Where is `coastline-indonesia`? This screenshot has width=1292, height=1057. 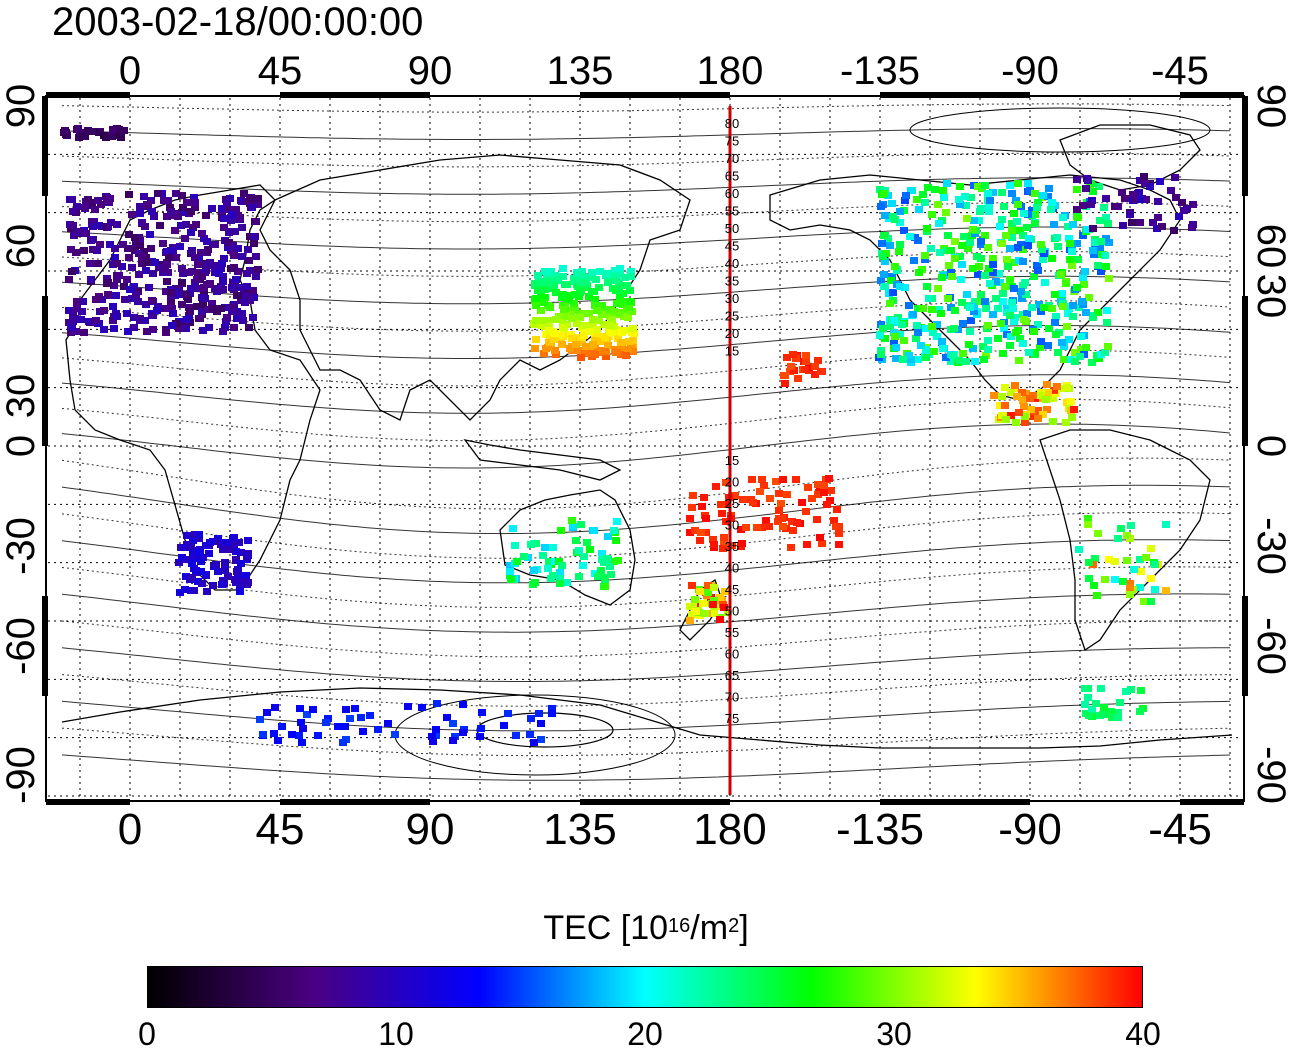
coastline-indonesia is located at coordinates (542, 460).